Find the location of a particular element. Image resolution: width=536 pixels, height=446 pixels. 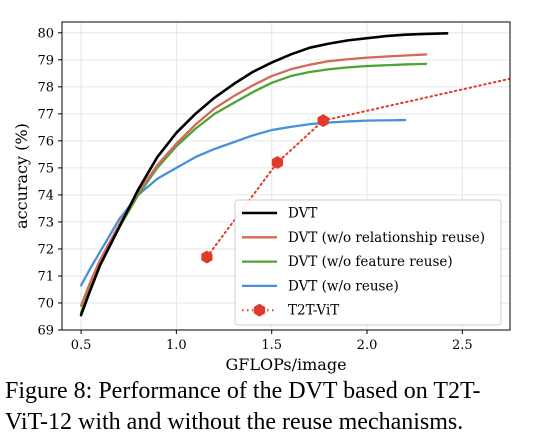

legend-marker is located at coordinates (259, 310).